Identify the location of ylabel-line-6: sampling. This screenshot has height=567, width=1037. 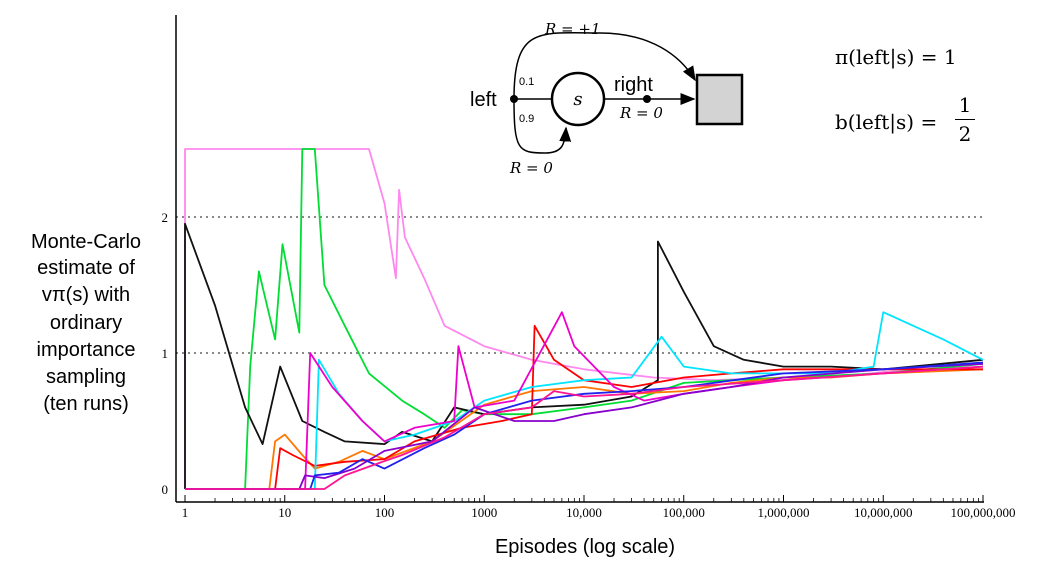
(86, 377).